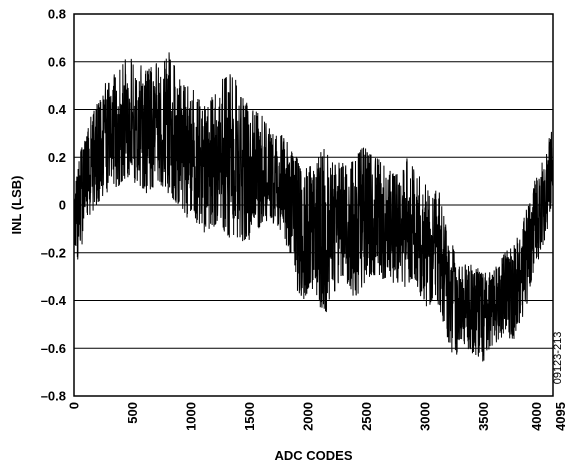  I want to click on y-tick-label: –0.4, so click(54, 300).